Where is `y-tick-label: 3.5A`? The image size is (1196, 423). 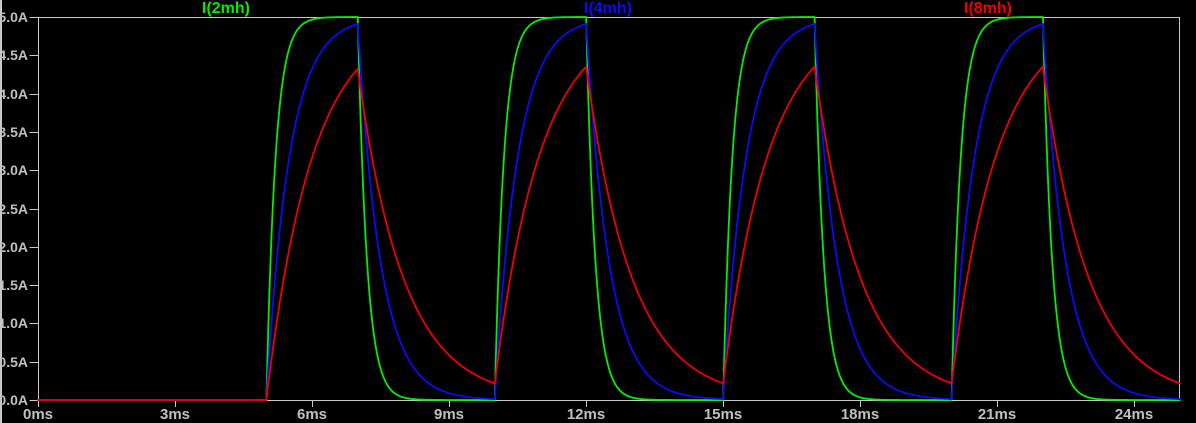 y-tick-label: 3.5A is located at coordinates (14, 132).